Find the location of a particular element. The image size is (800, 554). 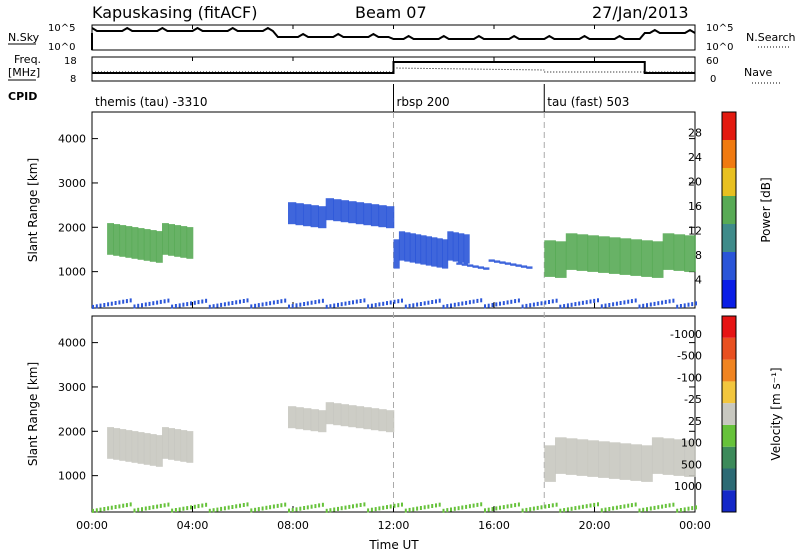

time-xtick-label: 20:00 is located at coordinates (595, 525).